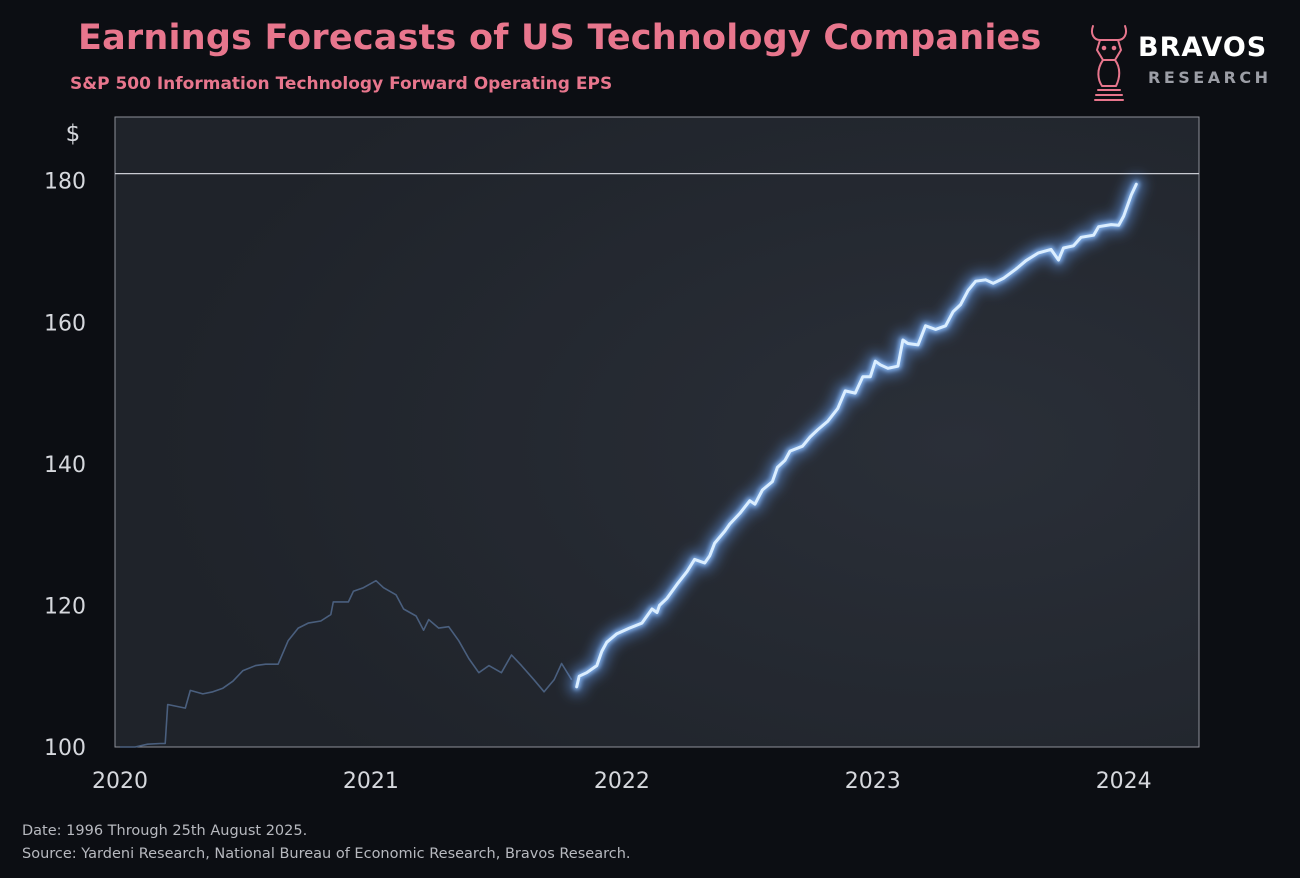 This screenshot has width=1300, height=878. What do you see at coordinates (65, 465) in the screenshot?
I see `y-tick-label: 140` at bounding box center [65, 465].